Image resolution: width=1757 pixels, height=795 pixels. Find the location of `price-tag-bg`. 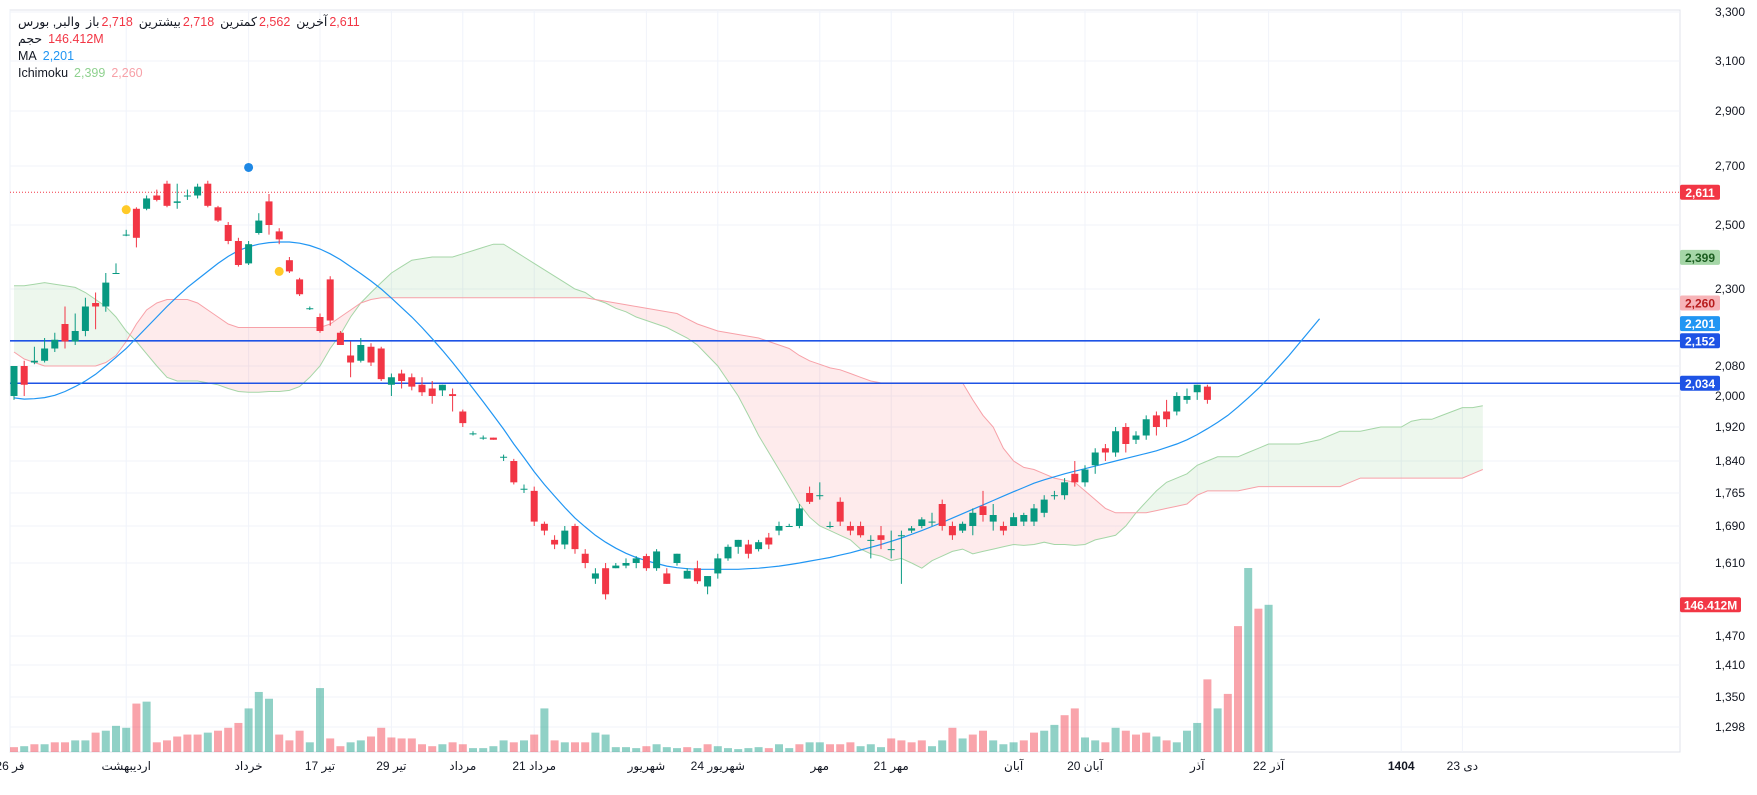

price-tag-bg is located at coordinates (1700, 257).